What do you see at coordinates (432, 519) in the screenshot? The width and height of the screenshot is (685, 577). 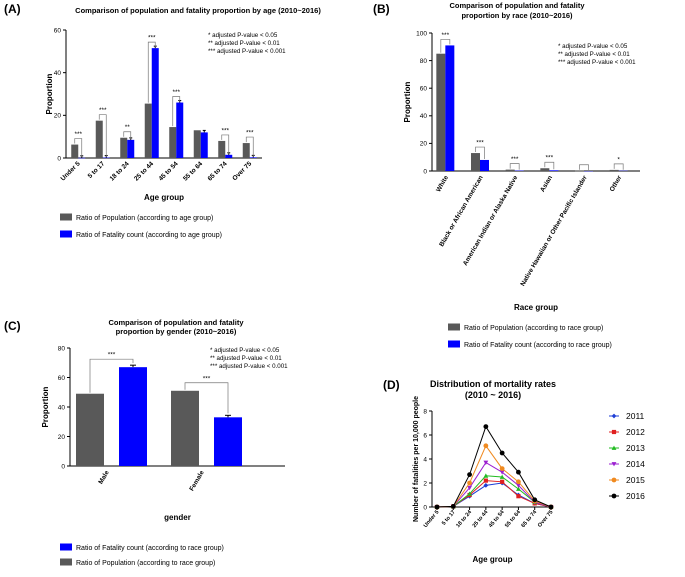 I see `panel-d-x-tick-label: Under 5` at bounding box center [432, 519].